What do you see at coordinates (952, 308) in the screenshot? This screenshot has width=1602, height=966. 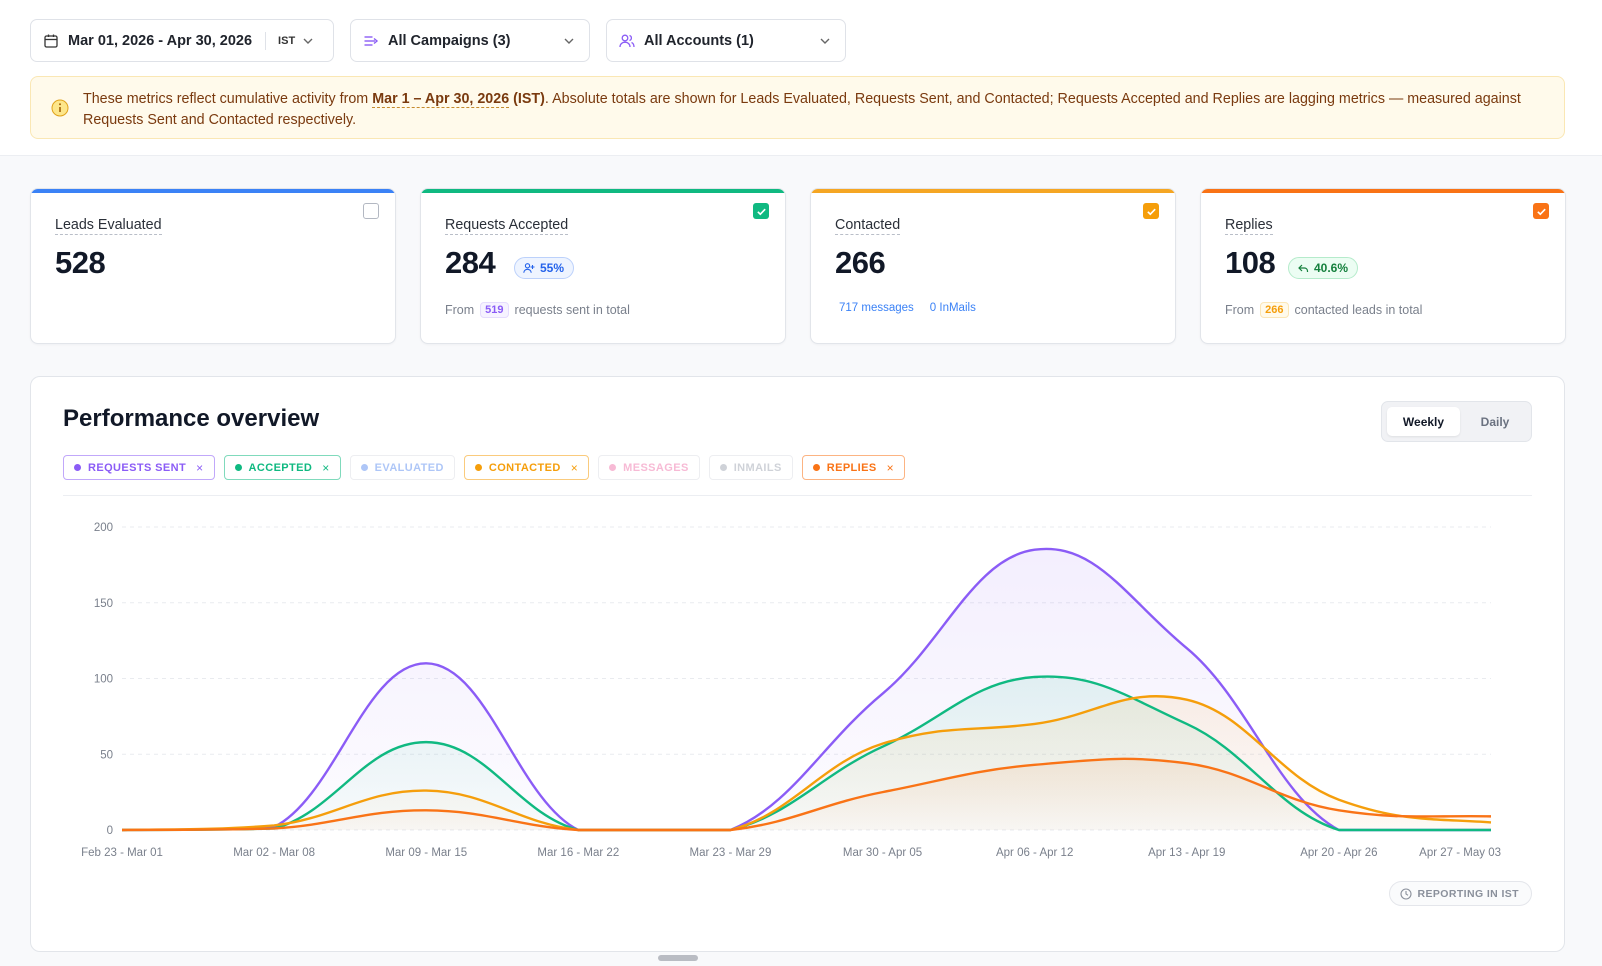 I see `inmails-link: 0 InMails` at bounding box center [952, 308].